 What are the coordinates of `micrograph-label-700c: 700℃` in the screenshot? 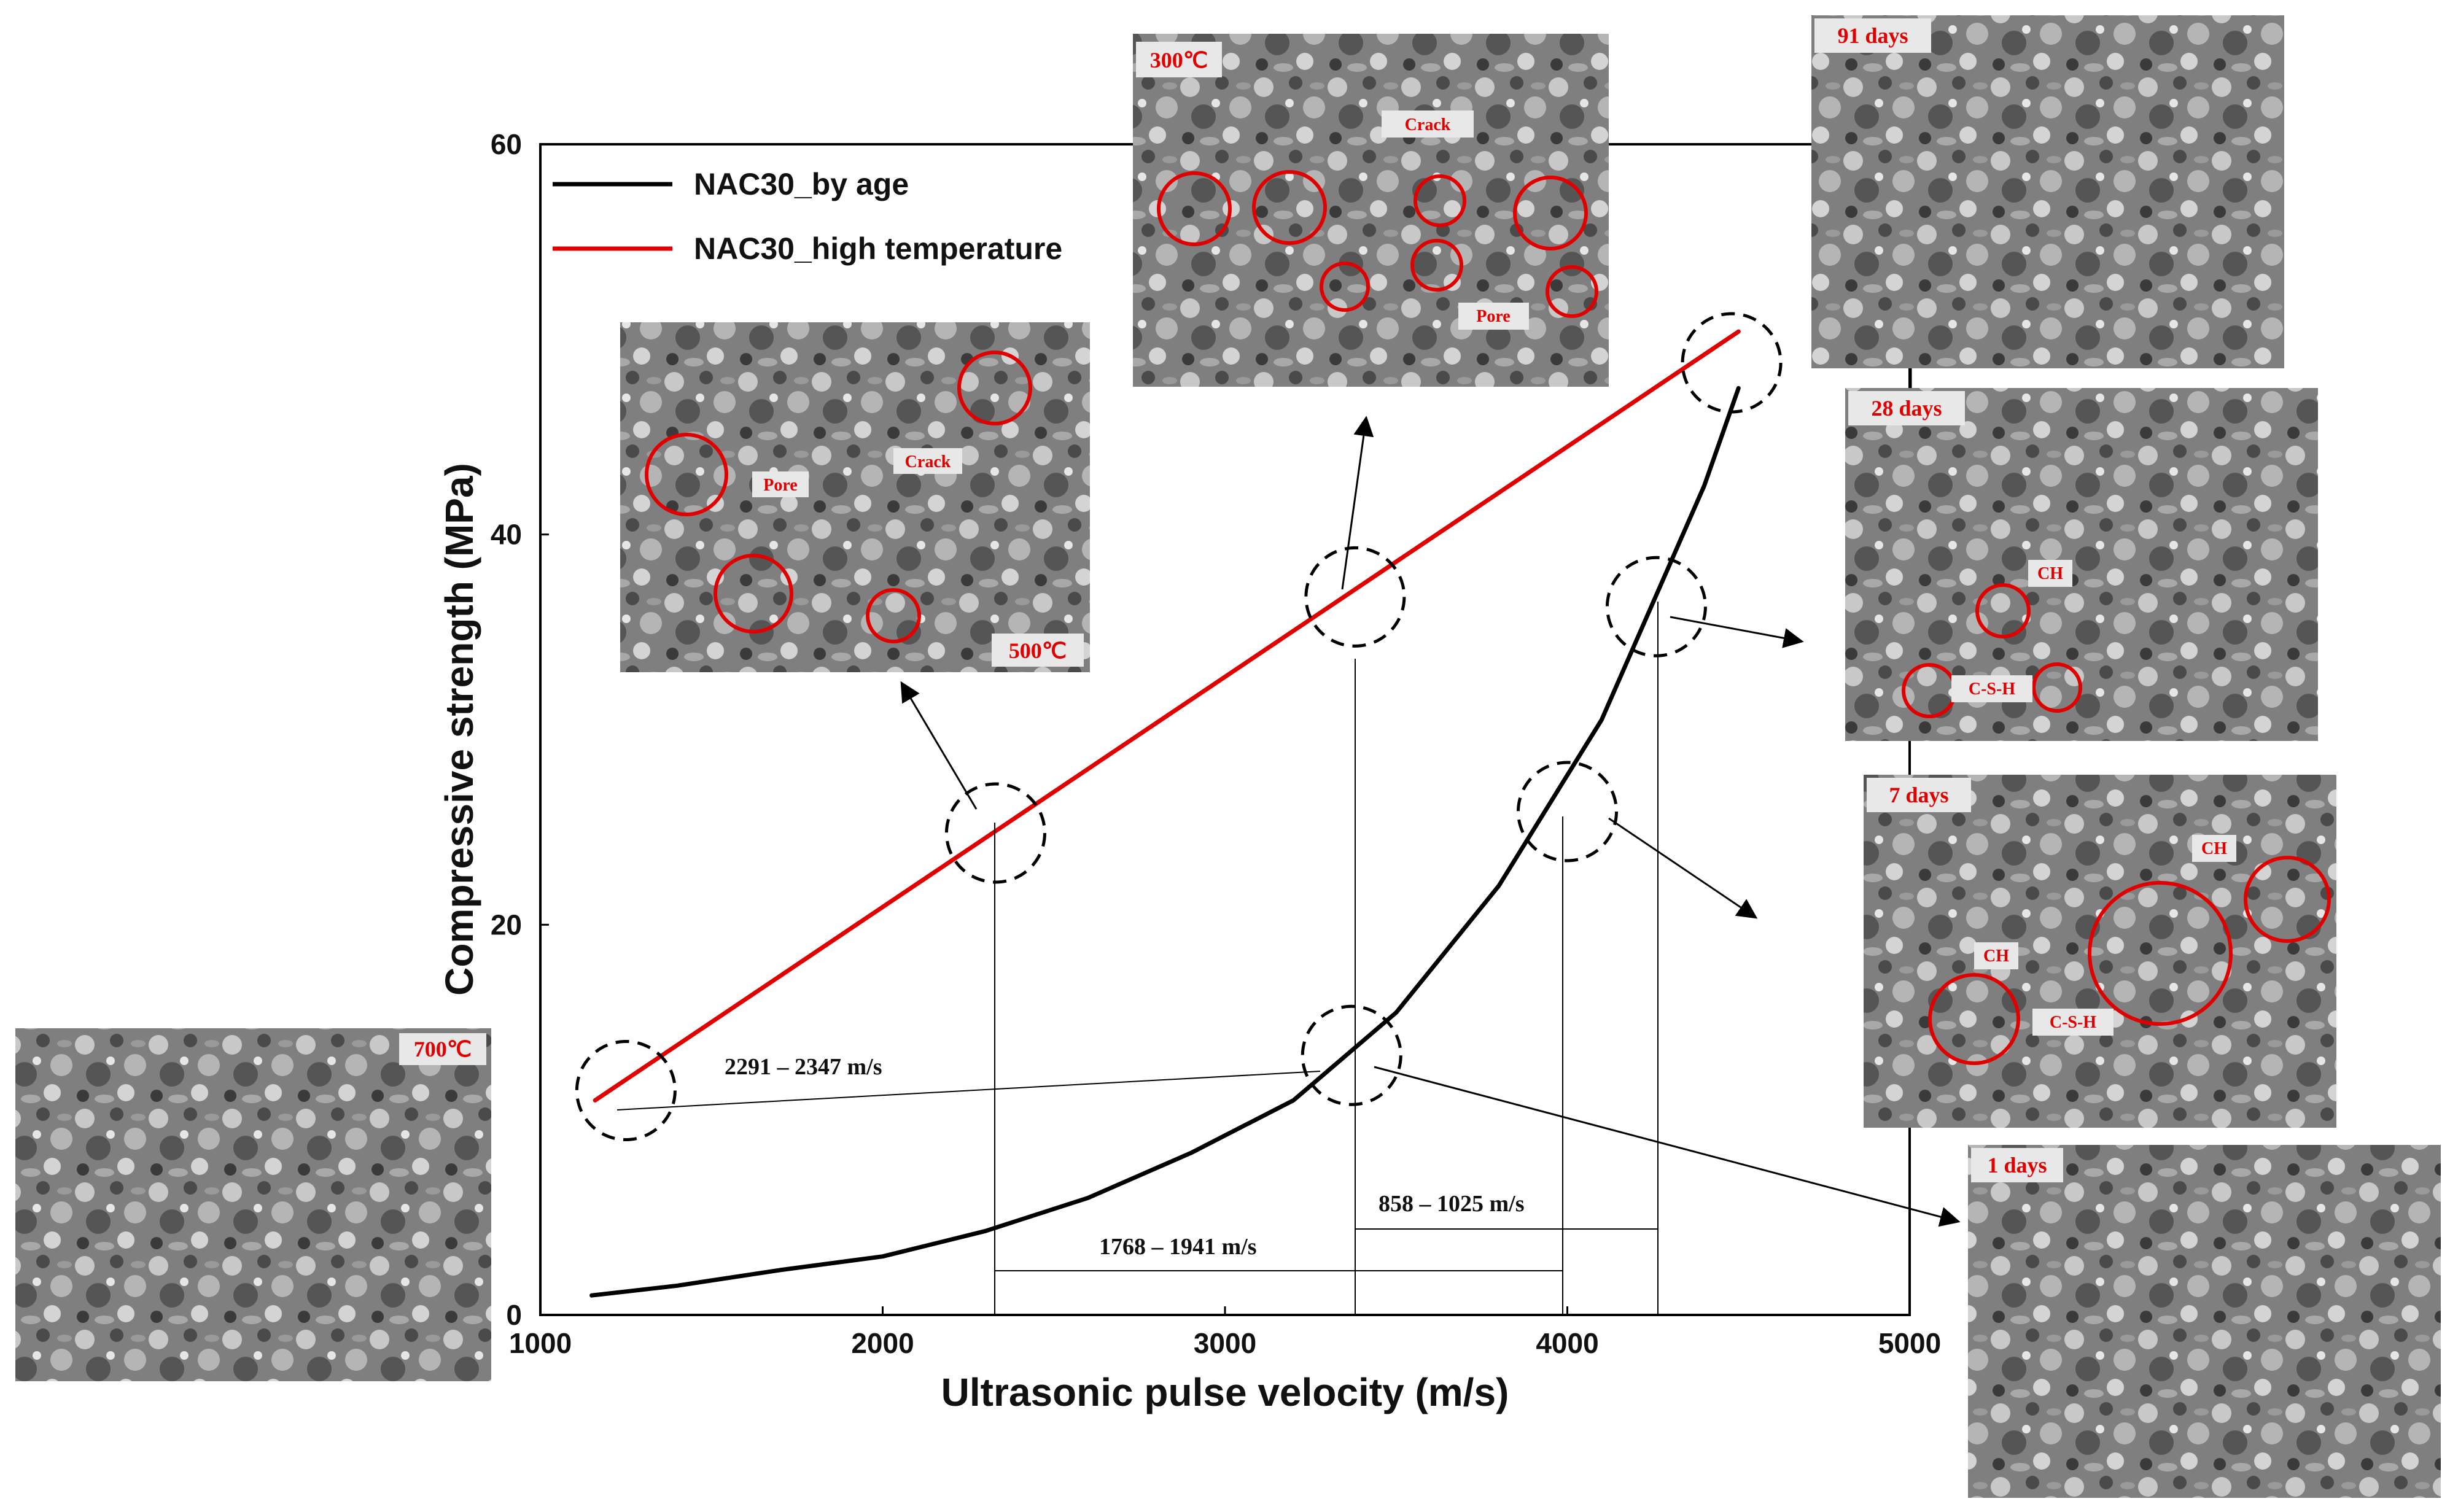 It's located at (443, 1049).